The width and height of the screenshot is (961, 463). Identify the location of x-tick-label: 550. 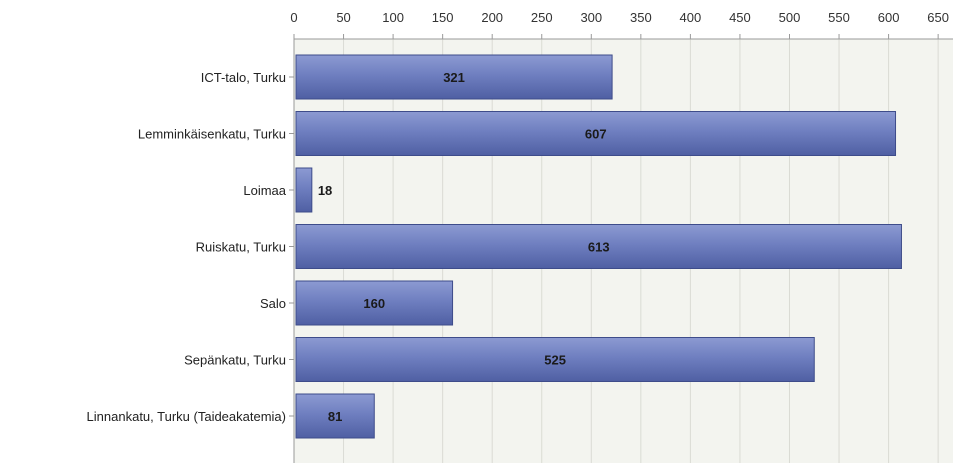
(839, 17).